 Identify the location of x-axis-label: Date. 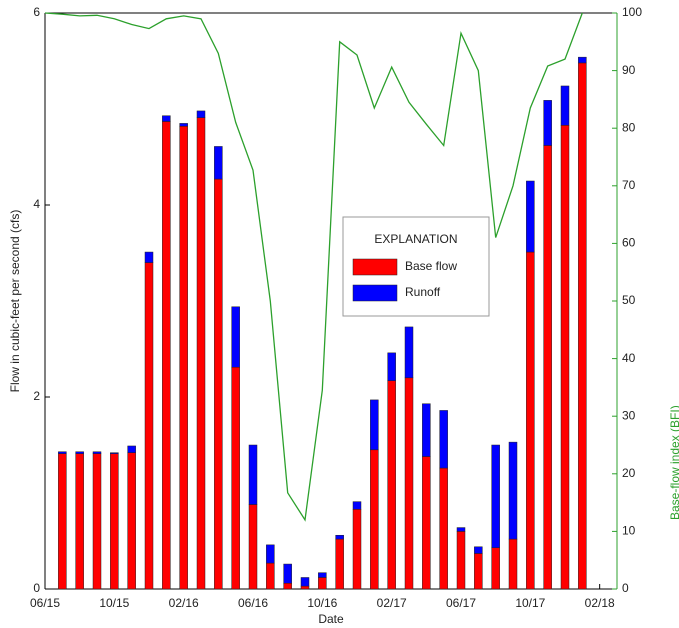
(331, 619).